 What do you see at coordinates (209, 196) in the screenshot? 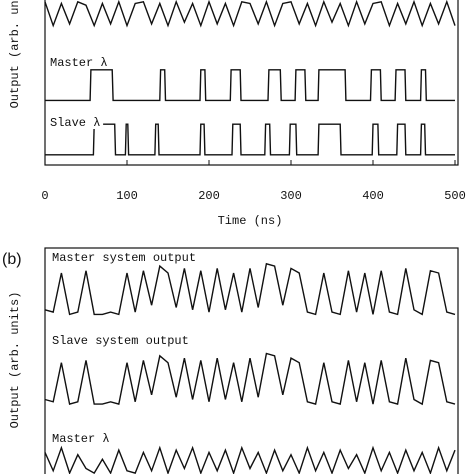
I see `x-tick-label: 200` at bounding box center [209, 196].